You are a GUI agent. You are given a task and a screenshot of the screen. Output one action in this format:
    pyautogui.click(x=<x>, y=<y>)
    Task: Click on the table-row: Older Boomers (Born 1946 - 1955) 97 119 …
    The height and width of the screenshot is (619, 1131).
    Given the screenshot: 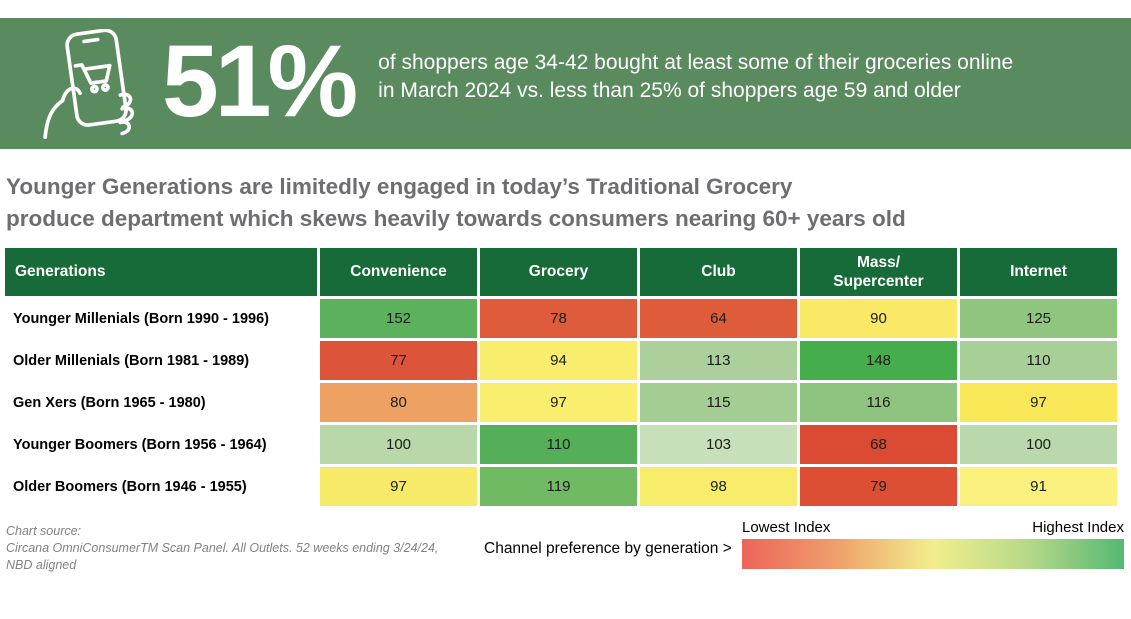 What is the action you would take?
    pyautogui.click(x=561, y=486)
    